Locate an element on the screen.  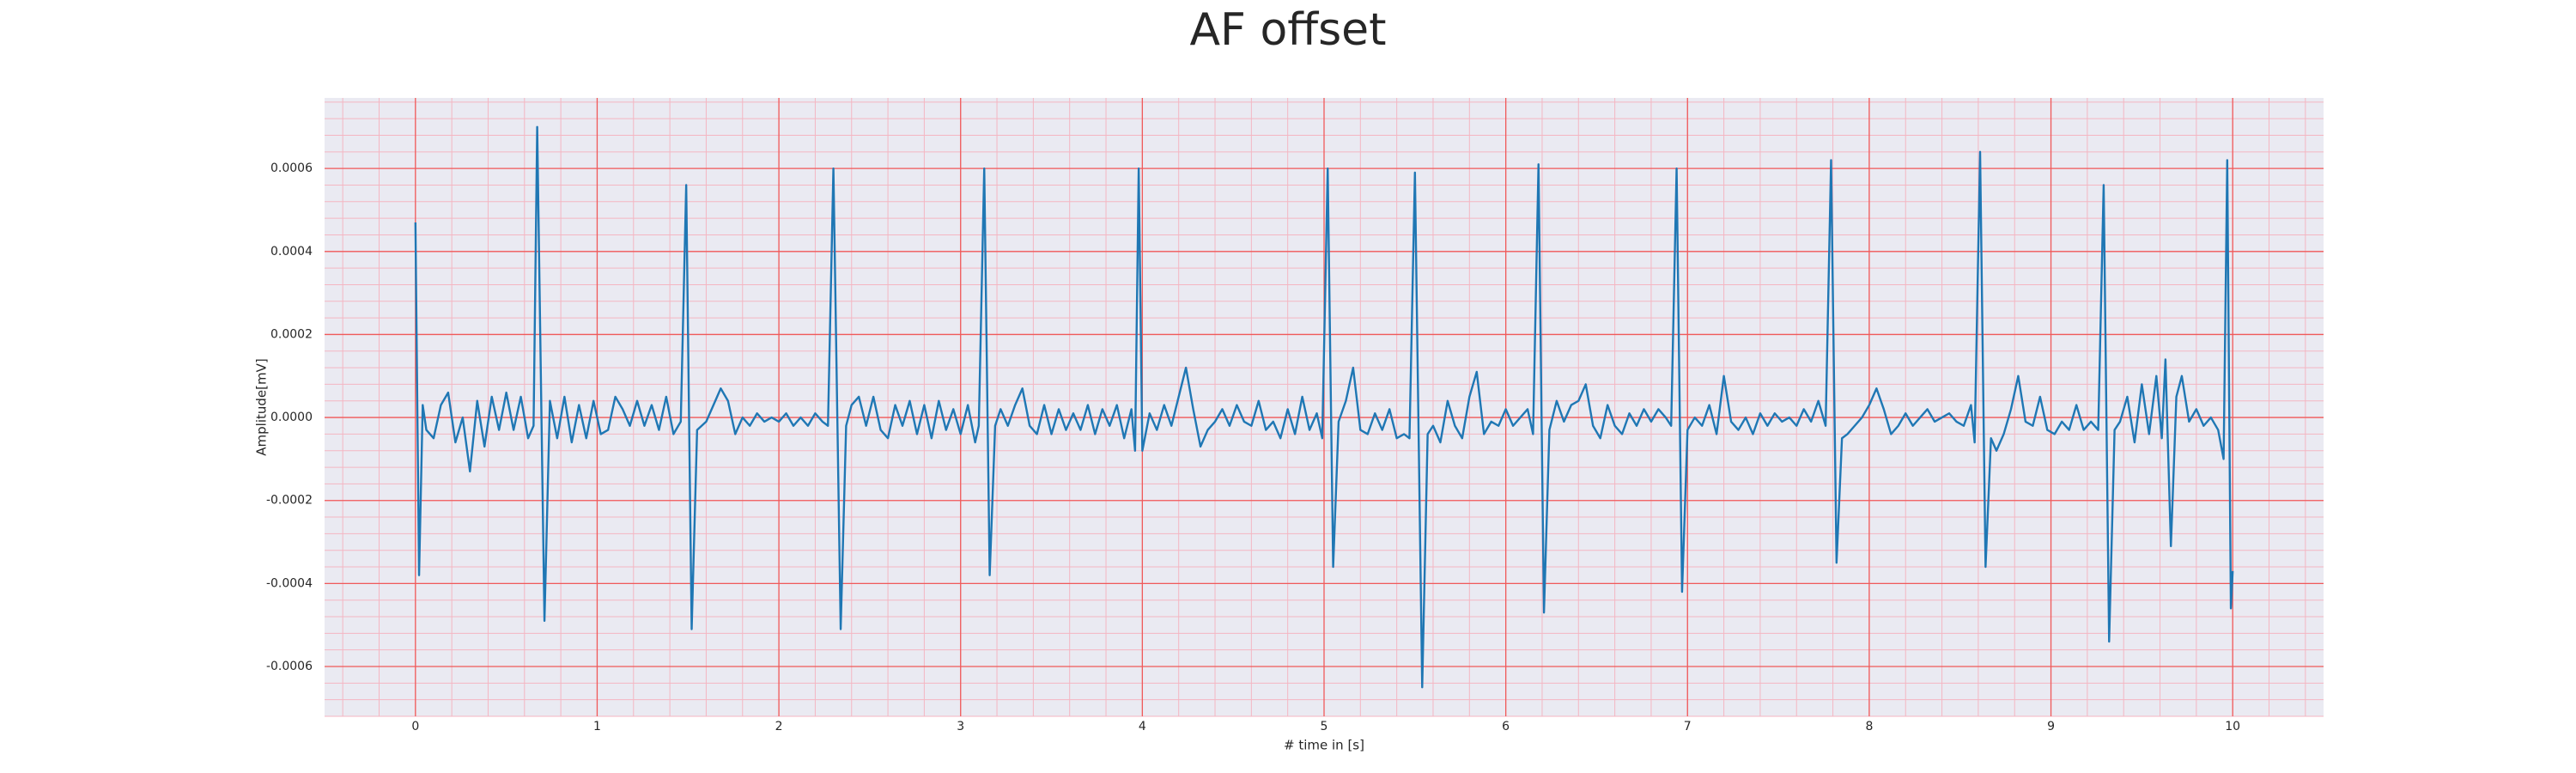
x-tick-label: 9 is located at coordinates (2051, 726).